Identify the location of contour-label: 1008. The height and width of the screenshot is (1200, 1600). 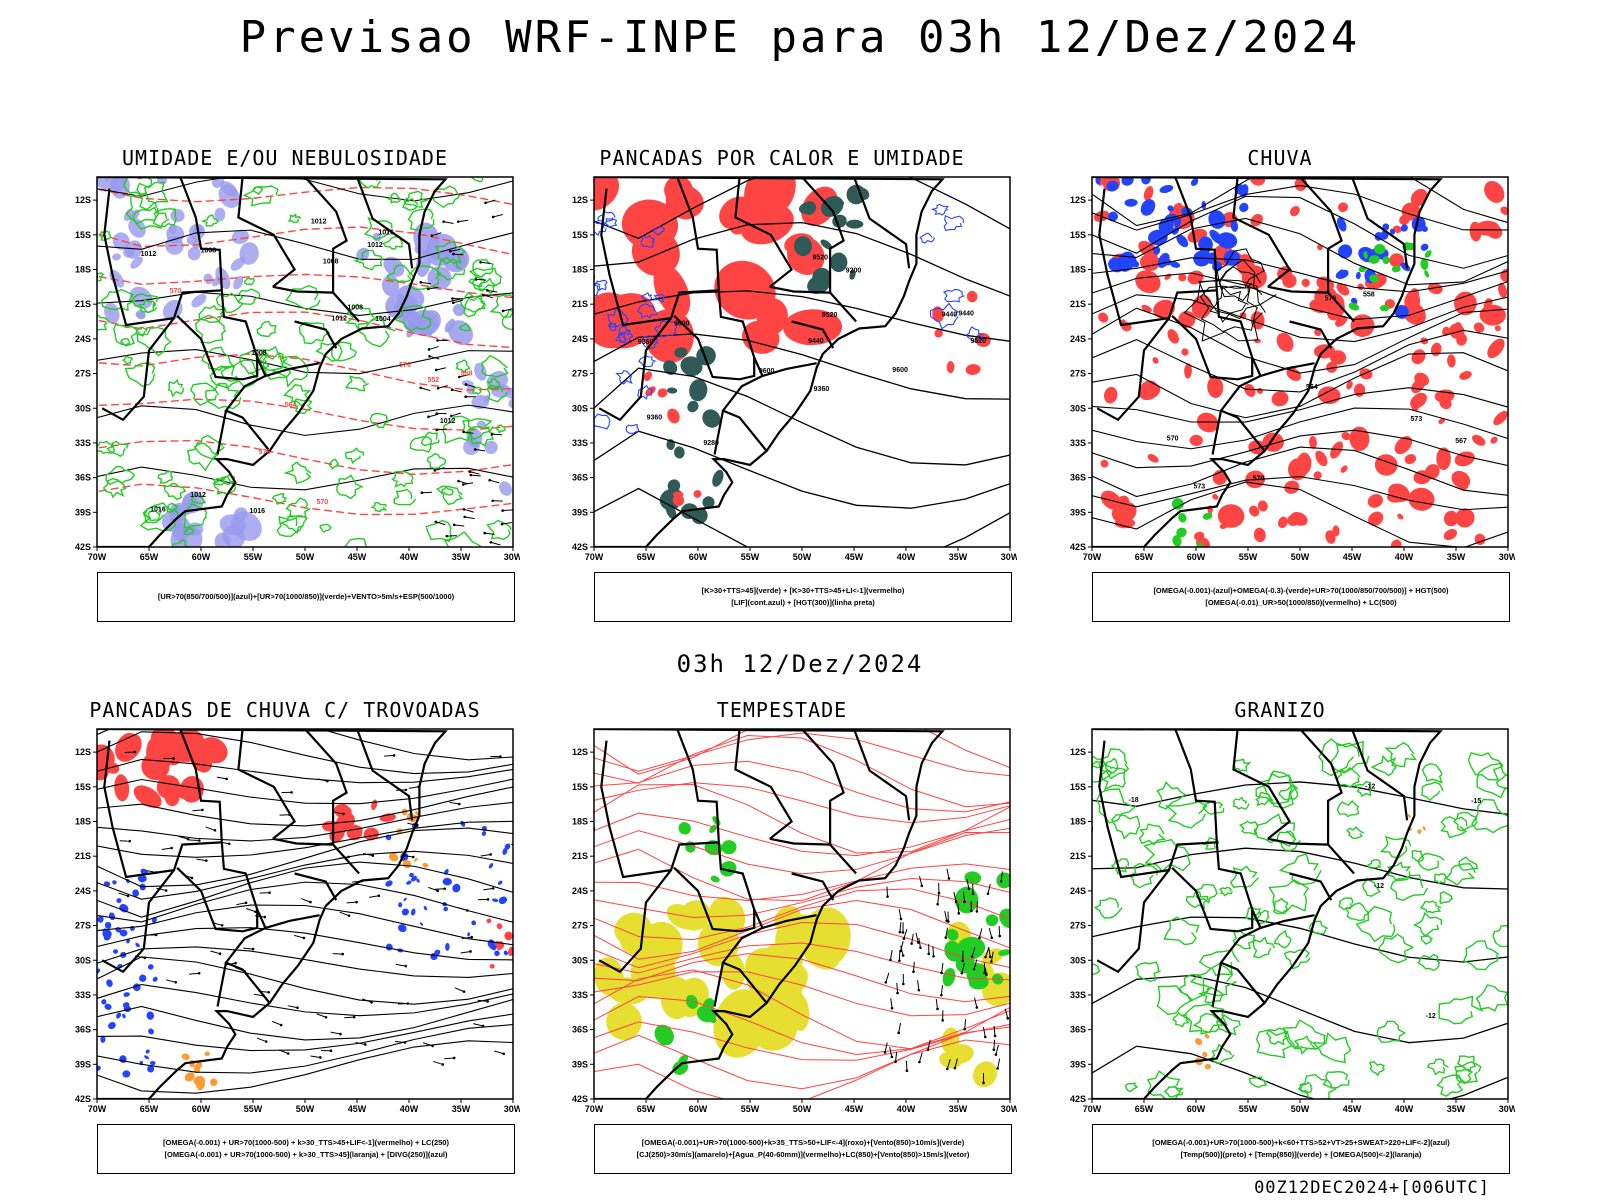
(209, 251).